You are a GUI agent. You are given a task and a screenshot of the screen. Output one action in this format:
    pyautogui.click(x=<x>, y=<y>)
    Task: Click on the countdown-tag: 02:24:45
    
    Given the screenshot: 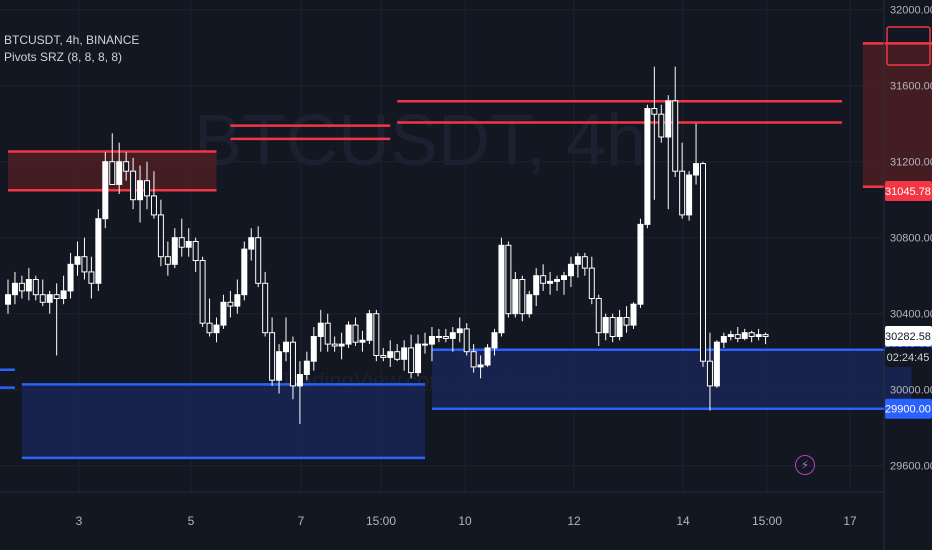 What is the action you would take?
    pyautogui.click(x=908, y=358)
    